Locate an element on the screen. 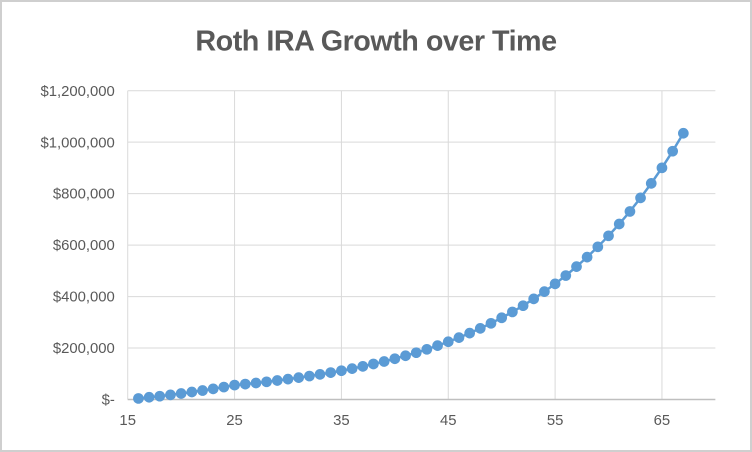 The width and height of the screenshot is (752, 452). y-tick-label: $800,000 is located at coordinates (84, 195).